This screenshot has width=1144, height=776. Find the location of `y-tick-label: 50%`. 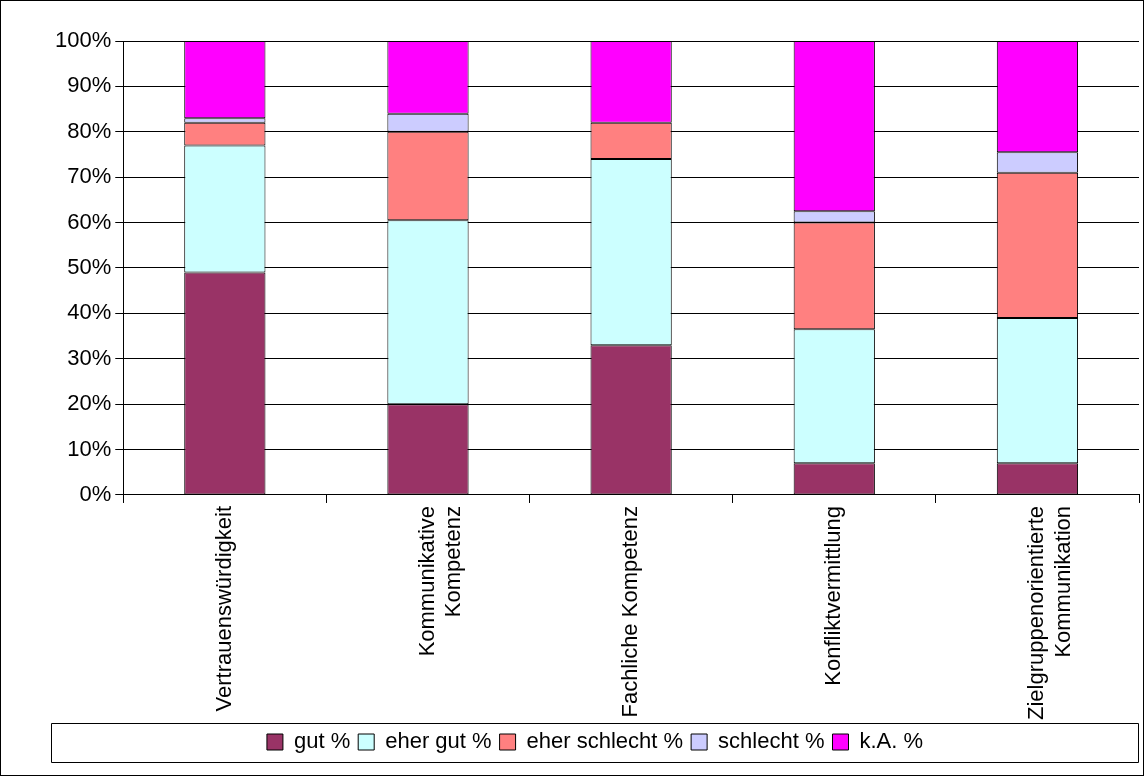

y-tick-label: 50% is located at coordinates (89, 267).